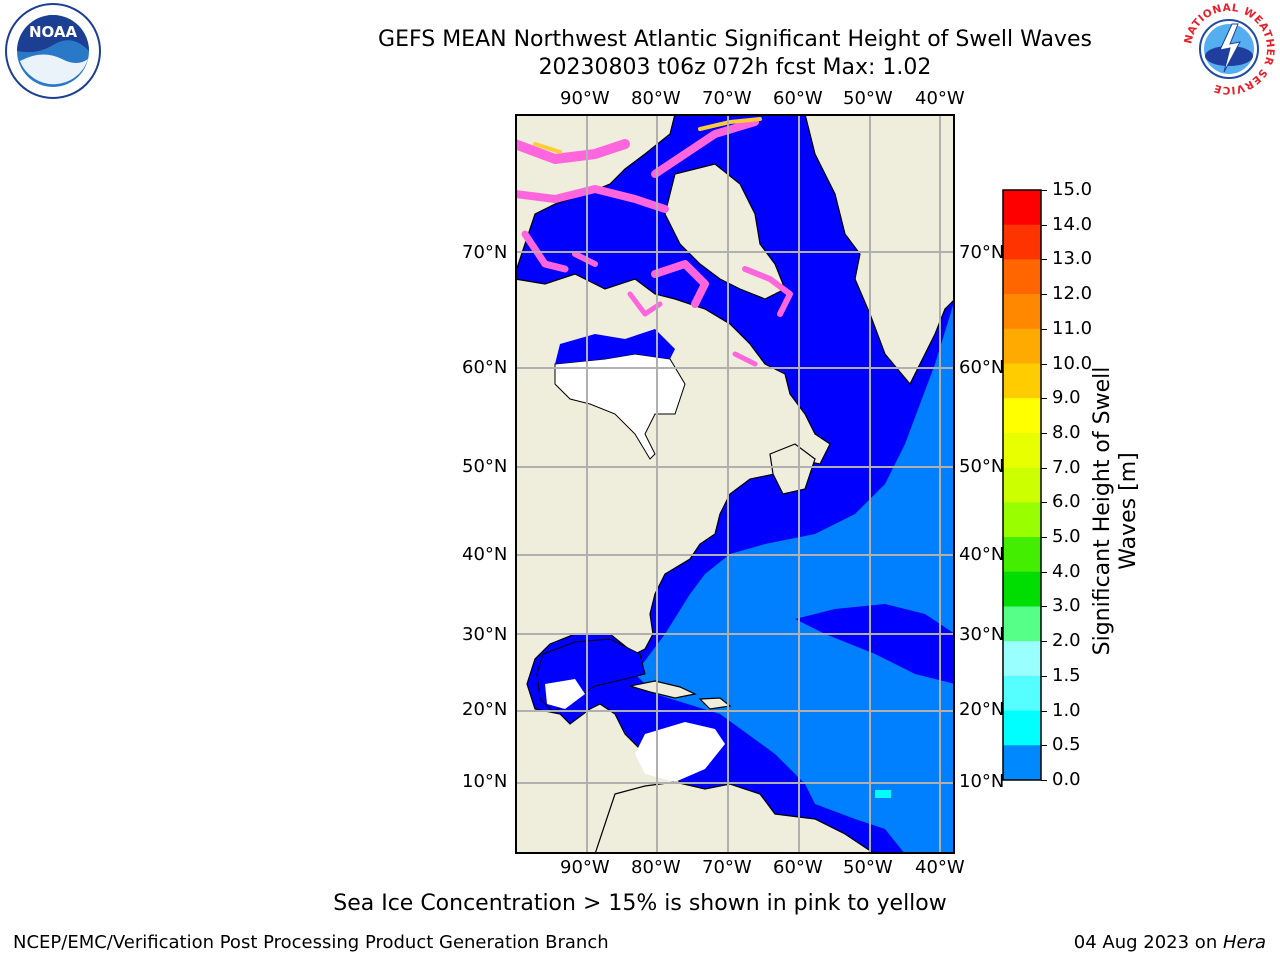  Describe the element at coordinates (982, 367) in the screenshot. I see `lat-label-right-60n: 60°N` at that location.